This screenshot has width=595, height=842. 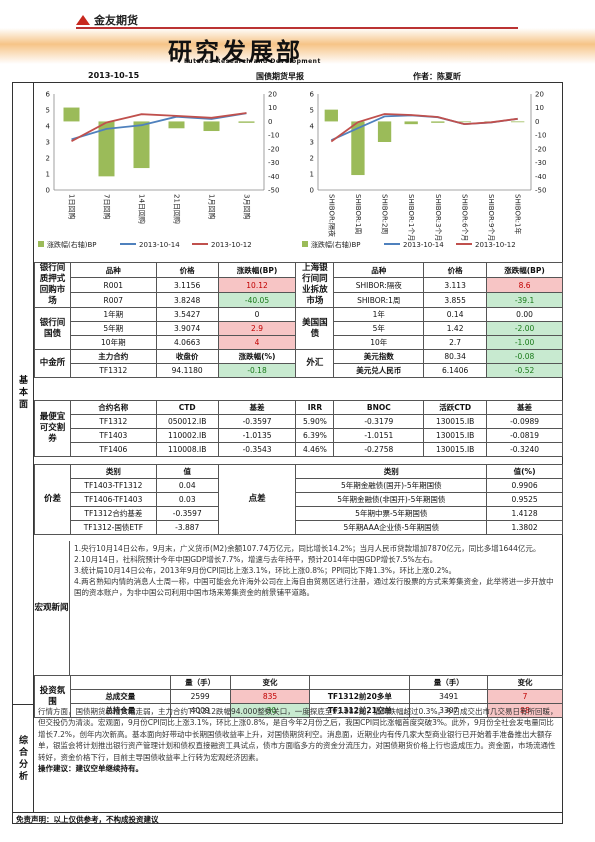 What do you see at coordinates (455, 370) in the screenshot?
I see `cell: 6.1406` at bounding box center [455, 370].